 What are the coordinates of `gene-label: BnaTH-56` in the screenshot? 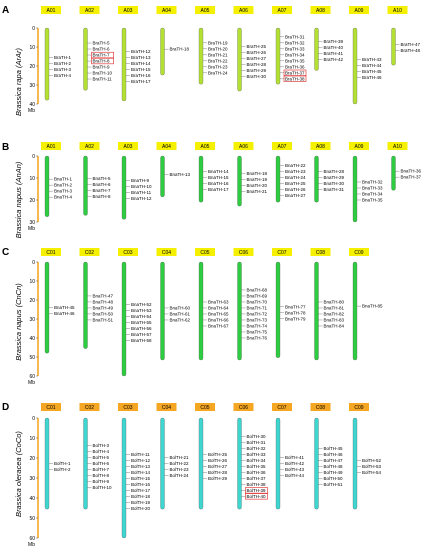 It's located at (141, 328).